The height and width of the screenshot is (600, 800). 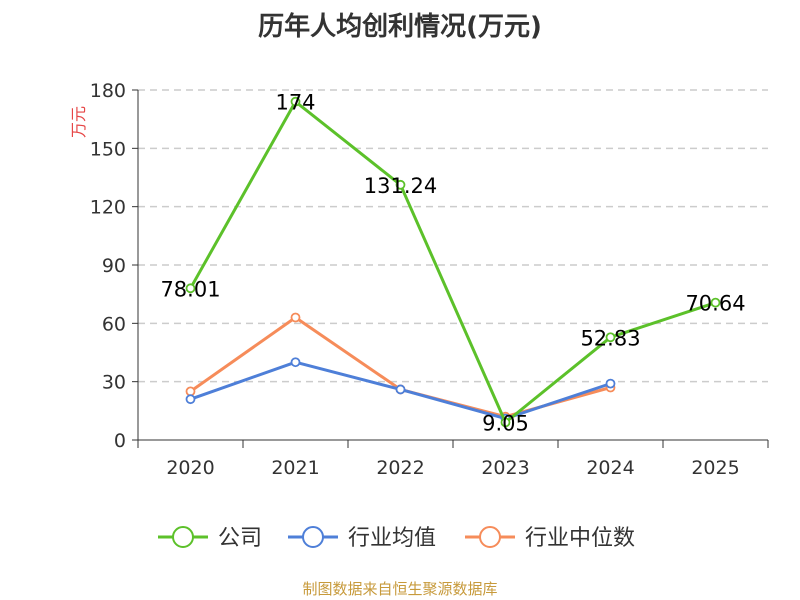 I want to click on data-label: 131.24, so click(x=400, y=186).